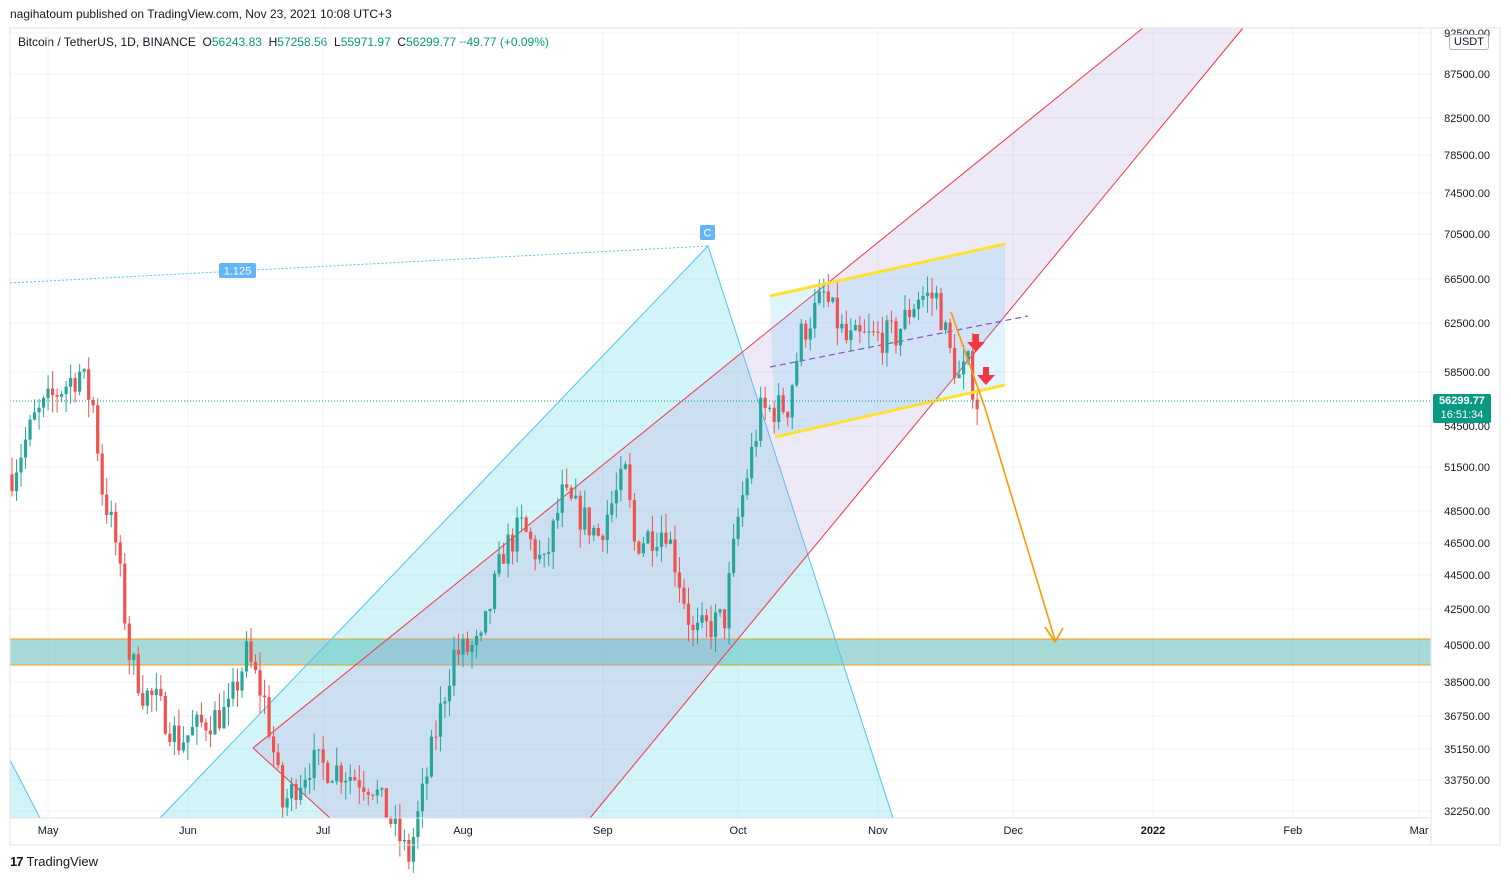 The height and width of the screenshot is (880, 1511). What do you see at coordinates (708, 234) in the screenshot?
I see `wave-c-label-text: C` at bounding box center [708, 234].